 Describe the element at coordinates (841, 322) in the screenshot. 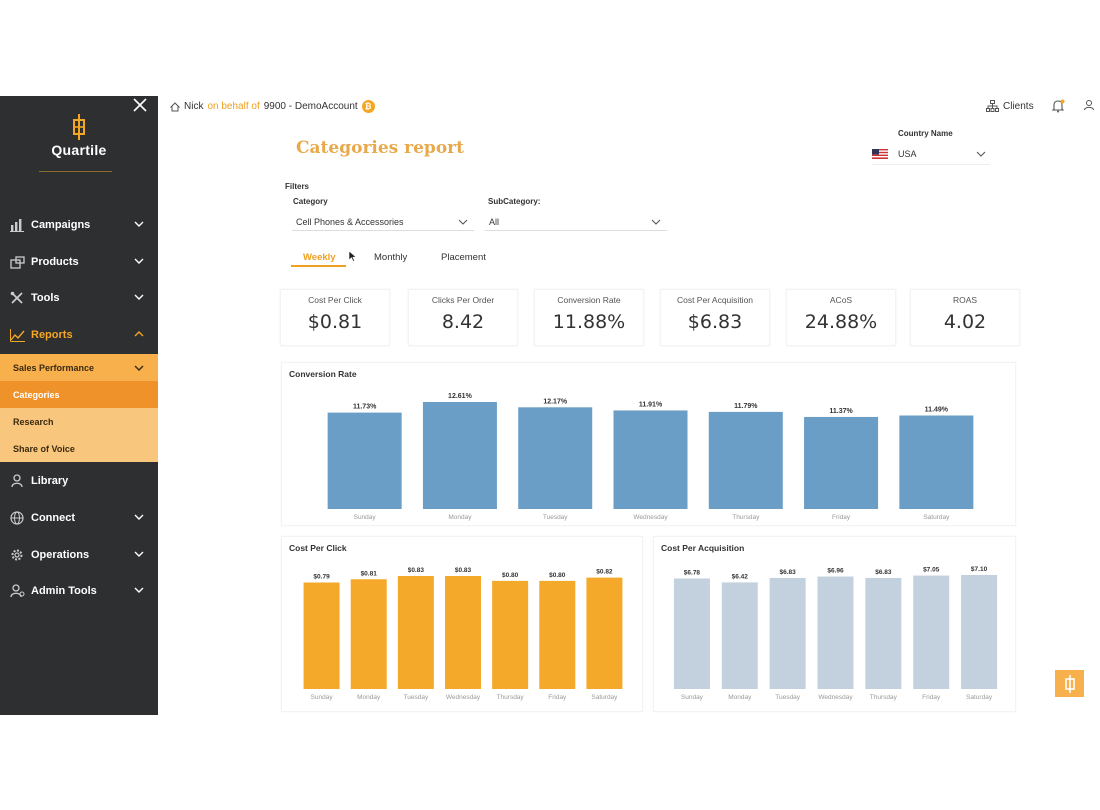

I see `kpi-value: 24.88%` at that location.